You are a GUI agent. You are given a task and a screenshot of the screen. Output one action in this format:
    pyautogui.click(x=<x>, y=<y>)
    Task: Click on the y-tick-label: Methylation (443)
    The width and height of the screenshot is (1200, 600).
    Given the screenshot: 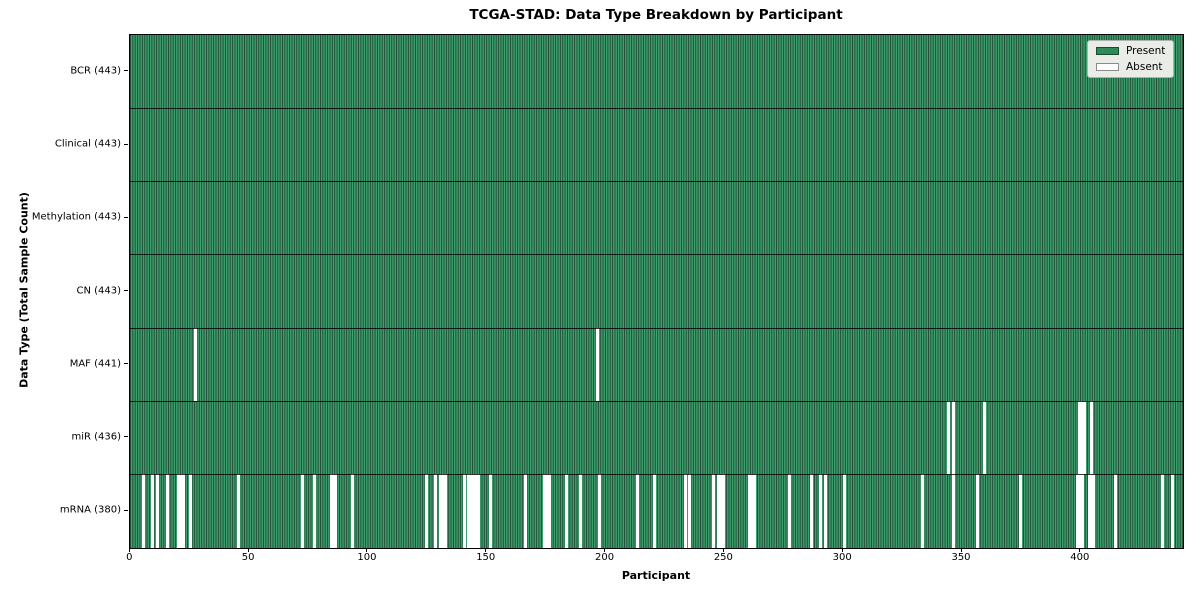 What is the action you would take?
    pyautogui.click(x=76, y=217)
    